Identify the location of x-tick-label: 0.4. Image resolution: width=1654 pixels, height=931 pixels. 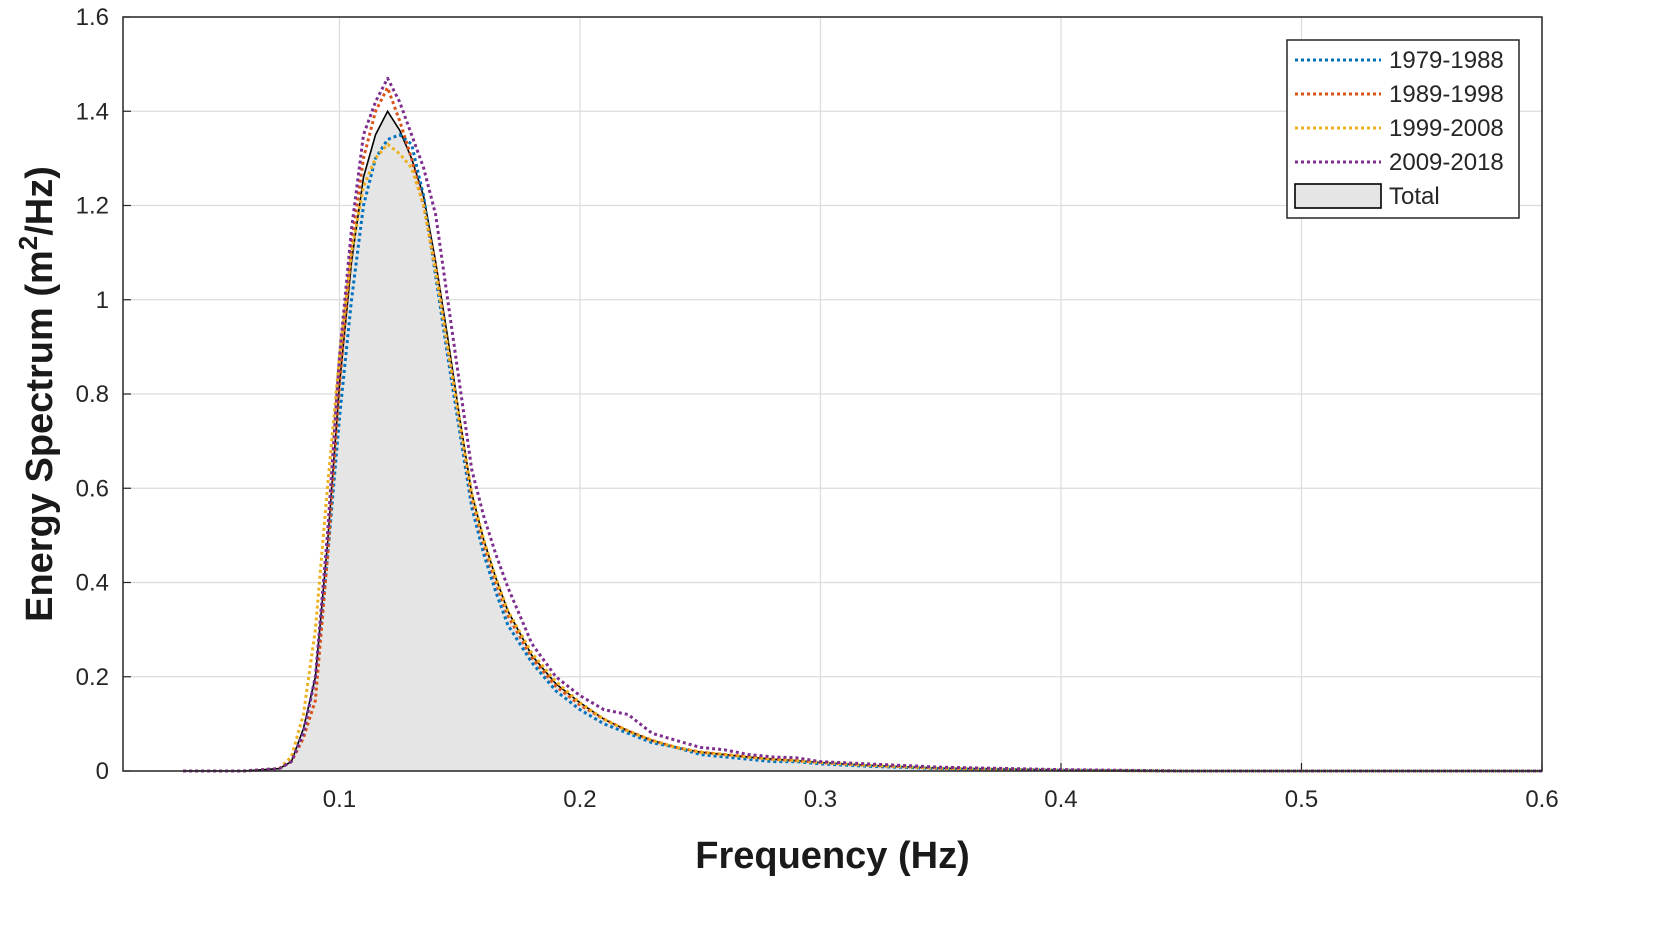
(1060, 799).